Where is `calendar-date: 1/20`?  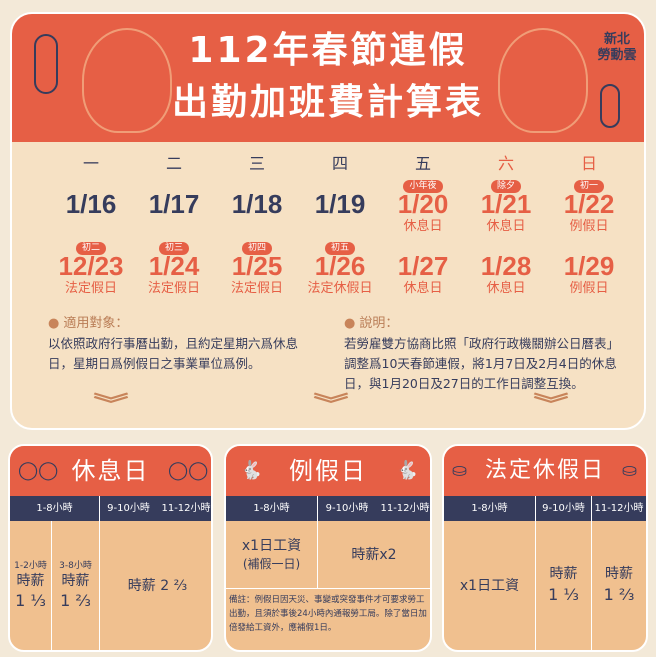 calendar-date: 1/20 is located at coordinates (423, 204).